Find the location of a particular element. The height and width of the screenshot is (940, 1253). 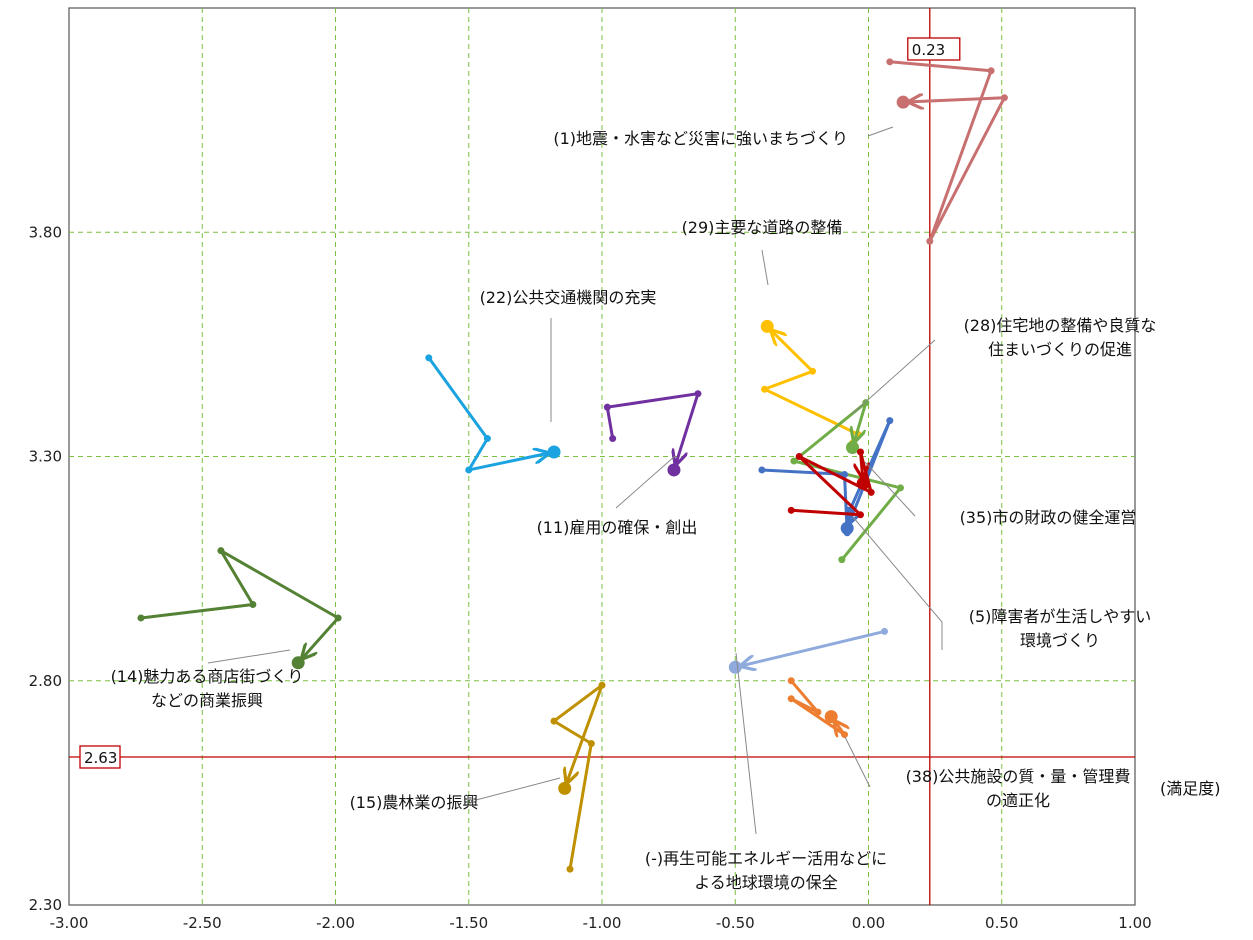

x-reference-label: 0.23 is located at coordinates (928, 50).